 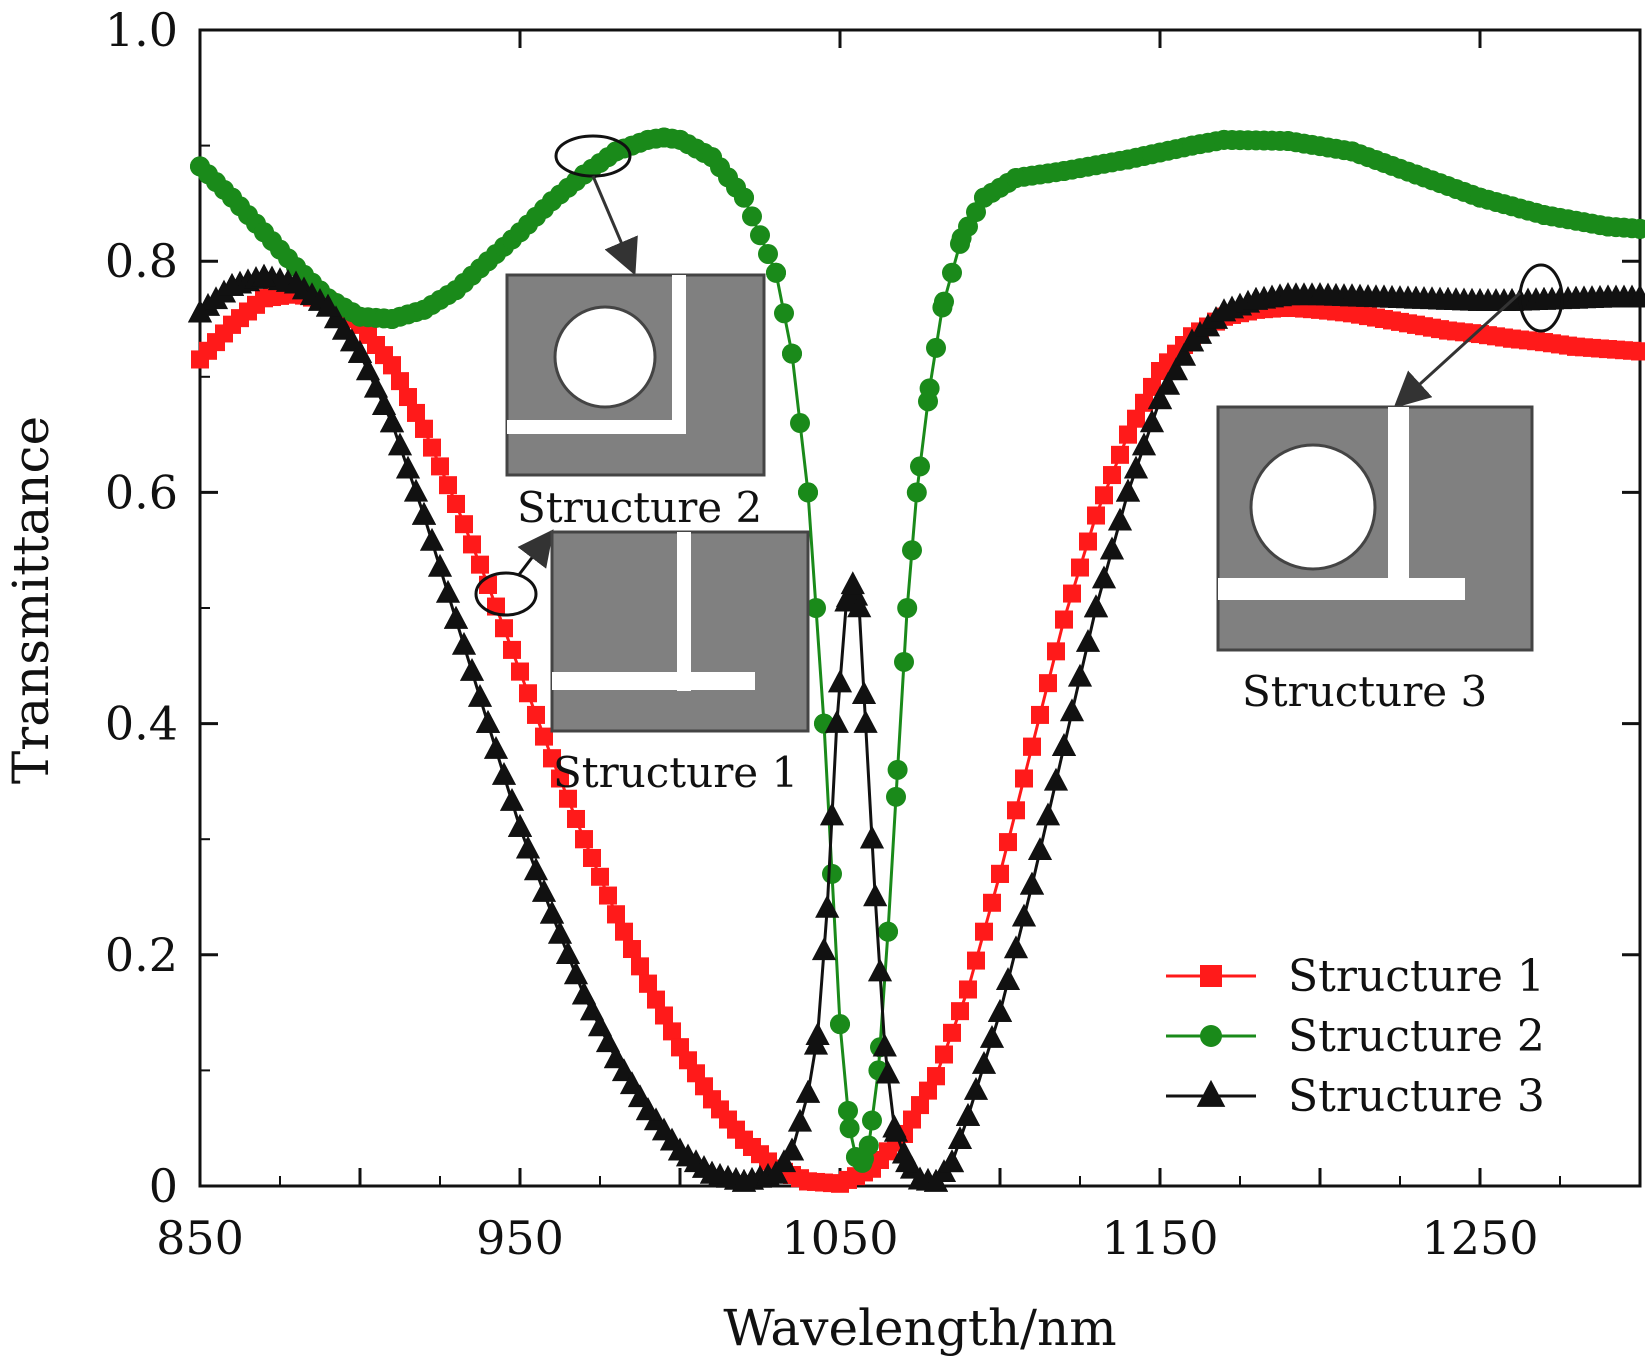 I want to click on legend-label: Structure 2, so click(x=1416, y=1036).